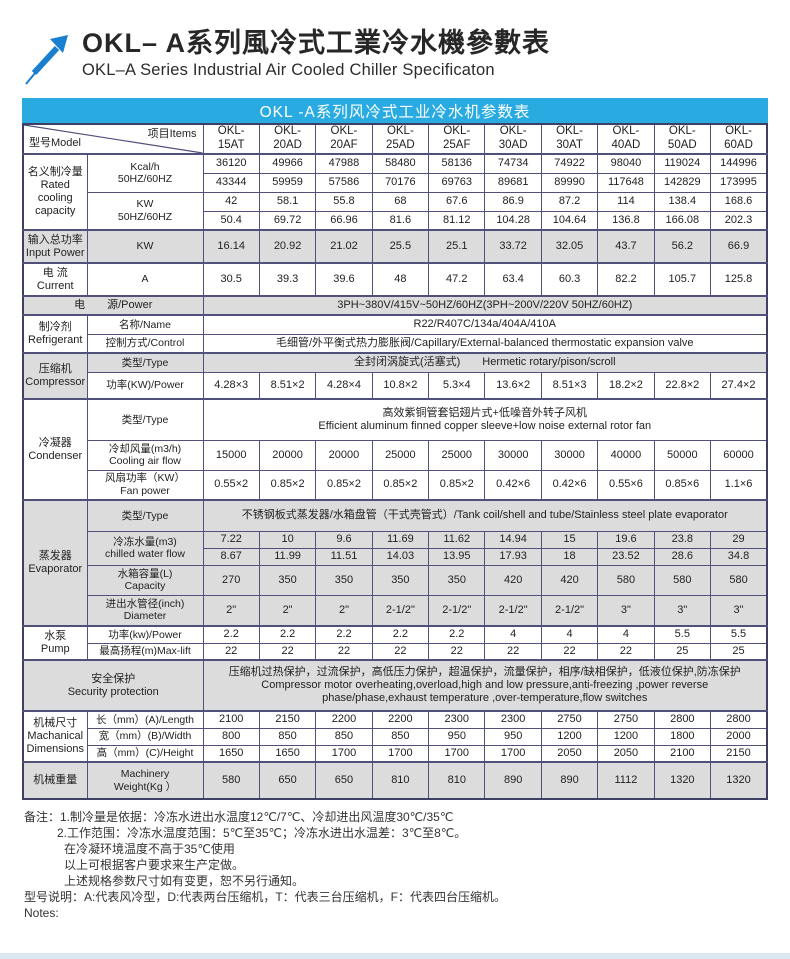 This screenshot has width=790, height=959. I want to click on value-cell: 43.7, so click(626, 246).